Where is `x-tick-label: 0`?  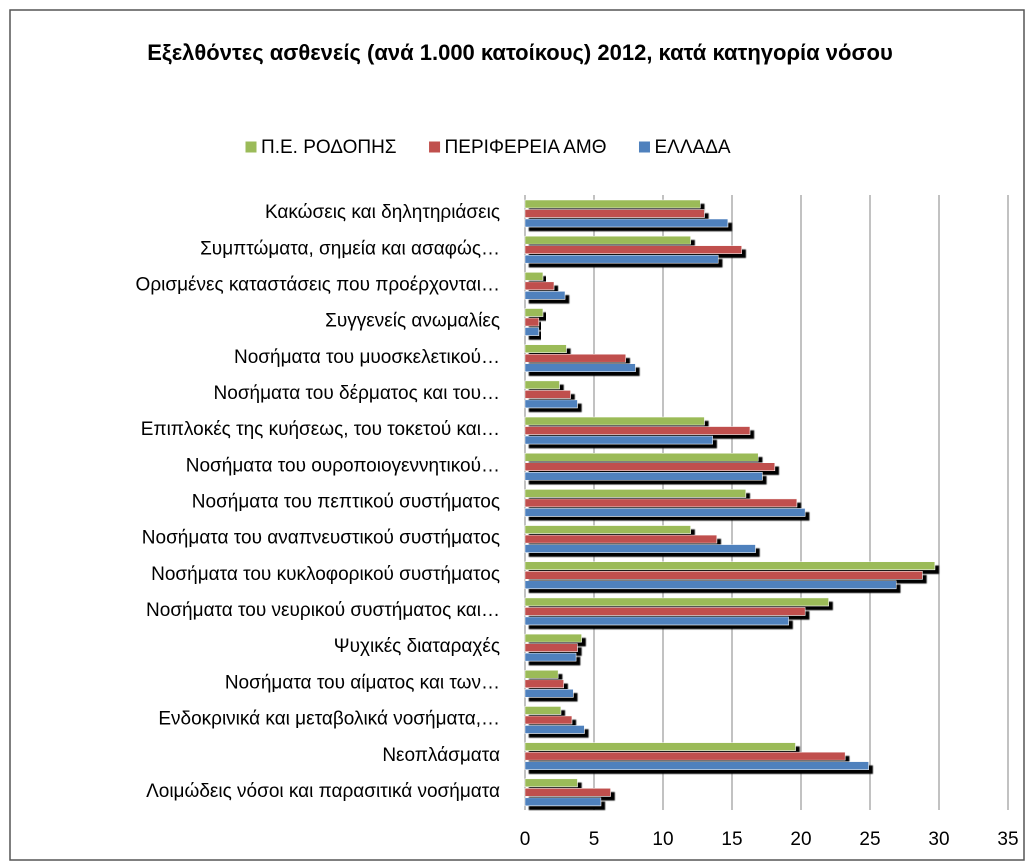
x-tick-label: 0 is located at coordinates (525, 839).